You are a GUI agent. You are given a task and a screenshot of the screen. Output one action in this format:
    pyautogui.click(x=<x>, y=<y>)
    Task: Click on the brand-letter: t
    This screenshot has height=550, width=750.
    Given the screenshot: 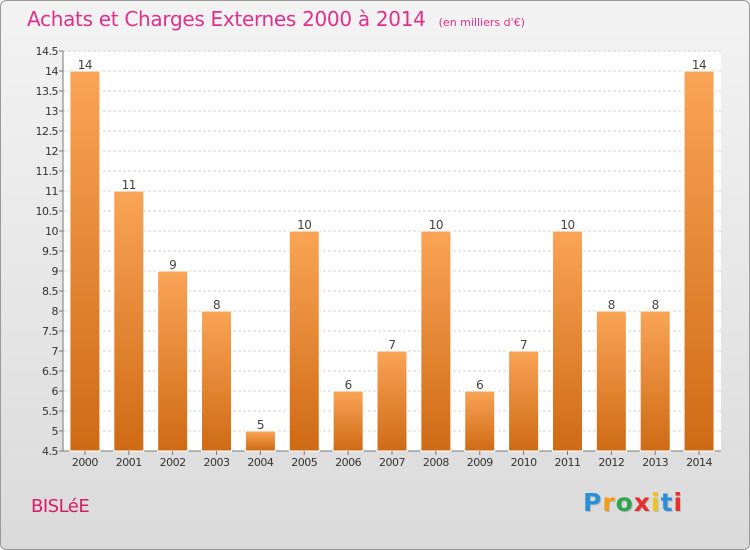 What is the action you would take?
    pyautogui.click(x=667, y=502)
    